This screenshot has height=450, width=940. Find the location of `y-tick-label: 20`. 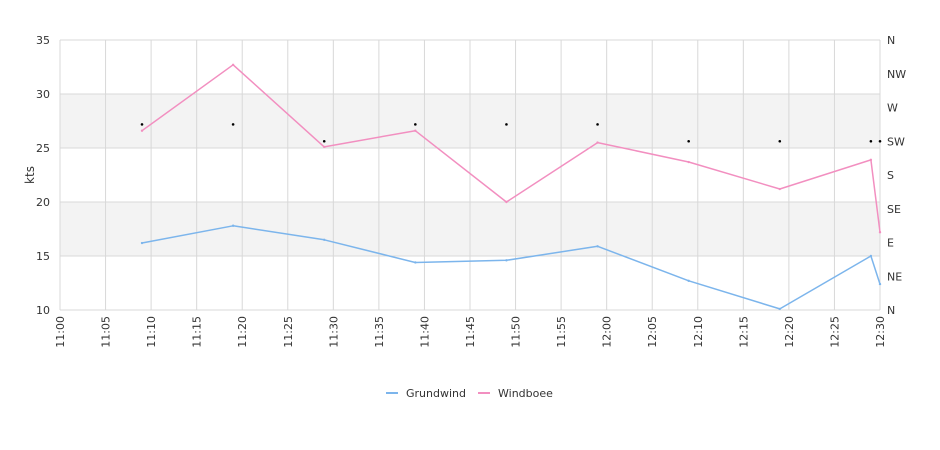

y-tick-label: 20 is located at coordinates (43, 202).